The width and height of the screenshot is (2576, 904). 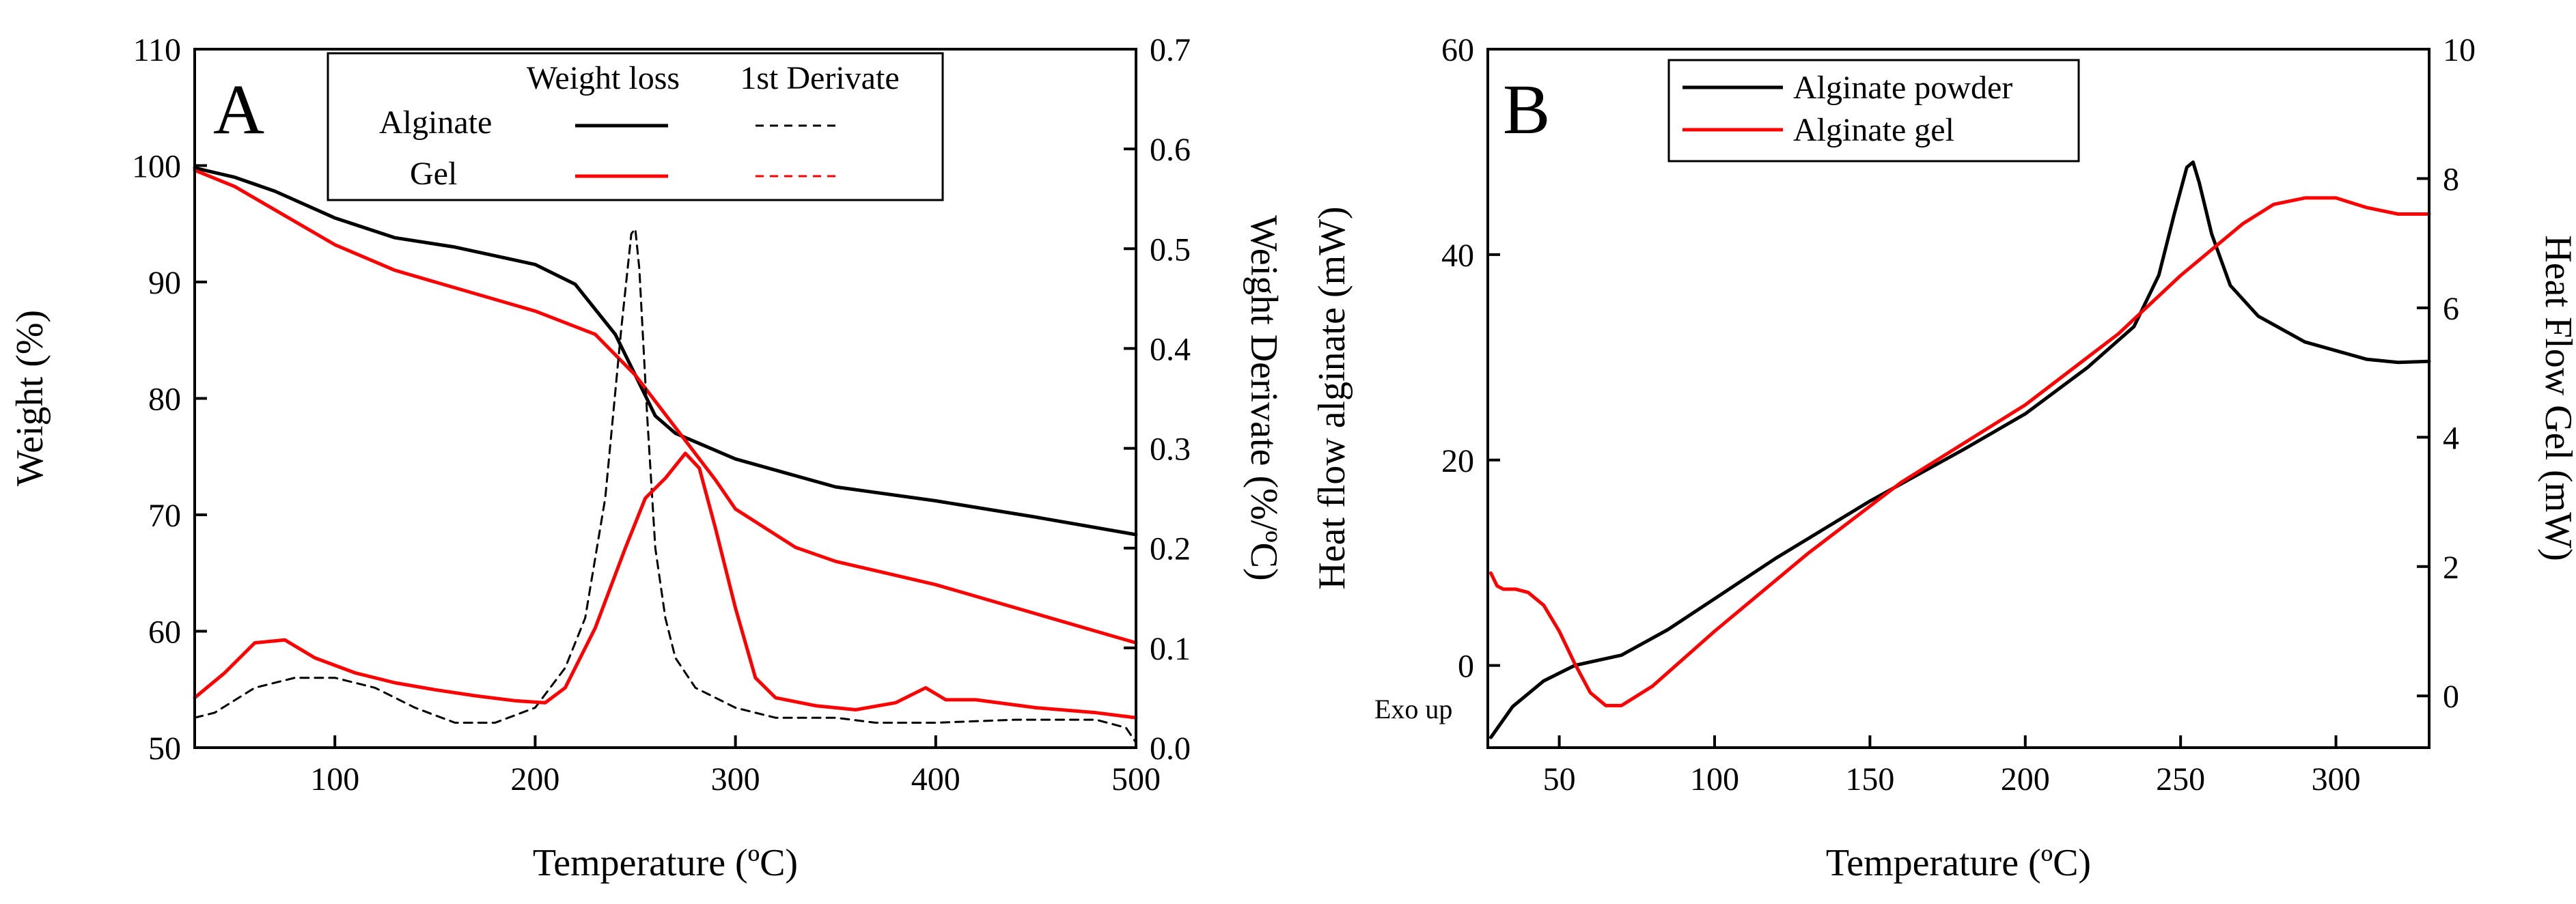 I want to click on legend-label-alginate-gel: Alginate gel, so click(x=1874, y=130).